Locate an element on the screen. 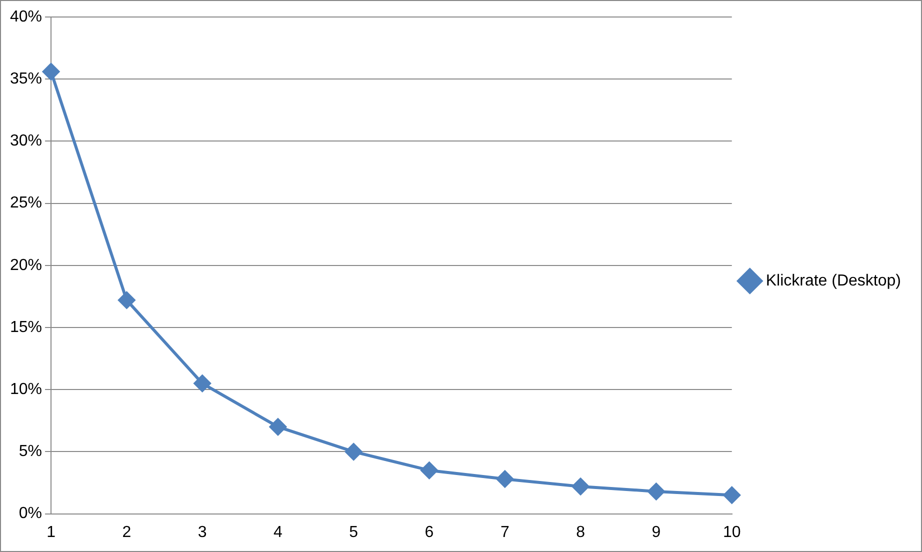 The image size is (922, 552). y-tick-label: 10% is located at coordinates (26, 389).